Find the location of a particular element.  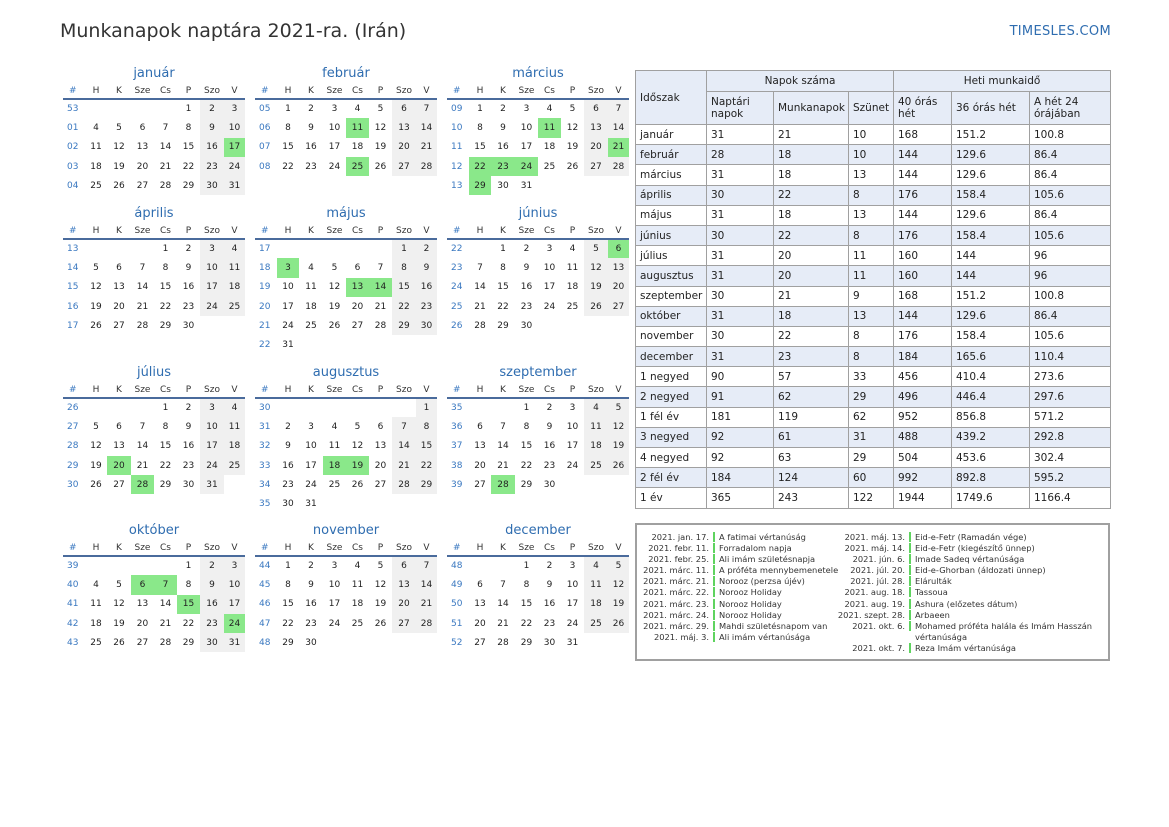

summary-value: 158.4 is located at coordinates (990, 195).